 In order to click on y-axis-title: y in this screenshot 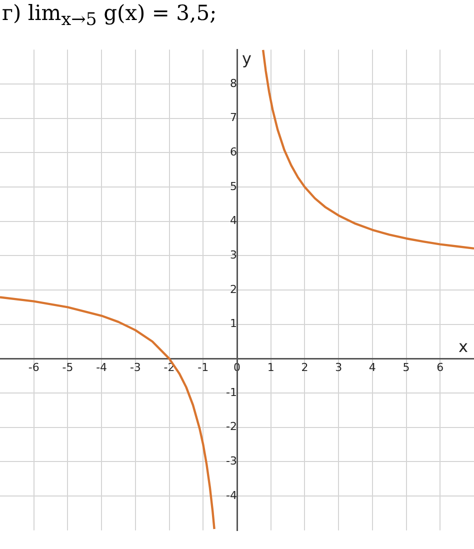, I will do `click(247, 58)`.